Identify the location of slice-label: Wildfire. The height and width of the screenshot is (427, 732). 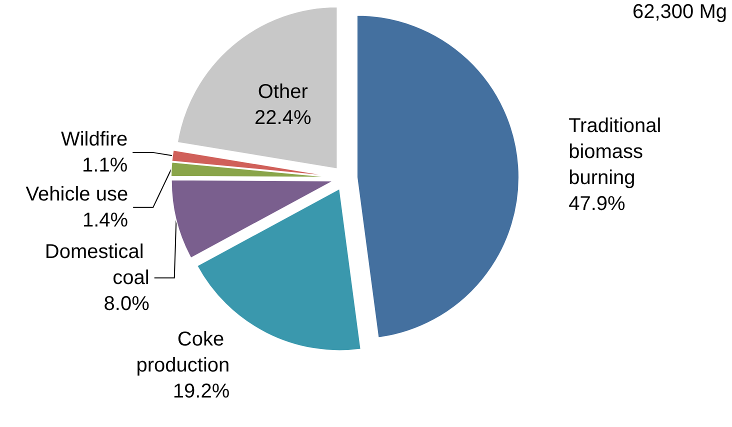
(94, 139).